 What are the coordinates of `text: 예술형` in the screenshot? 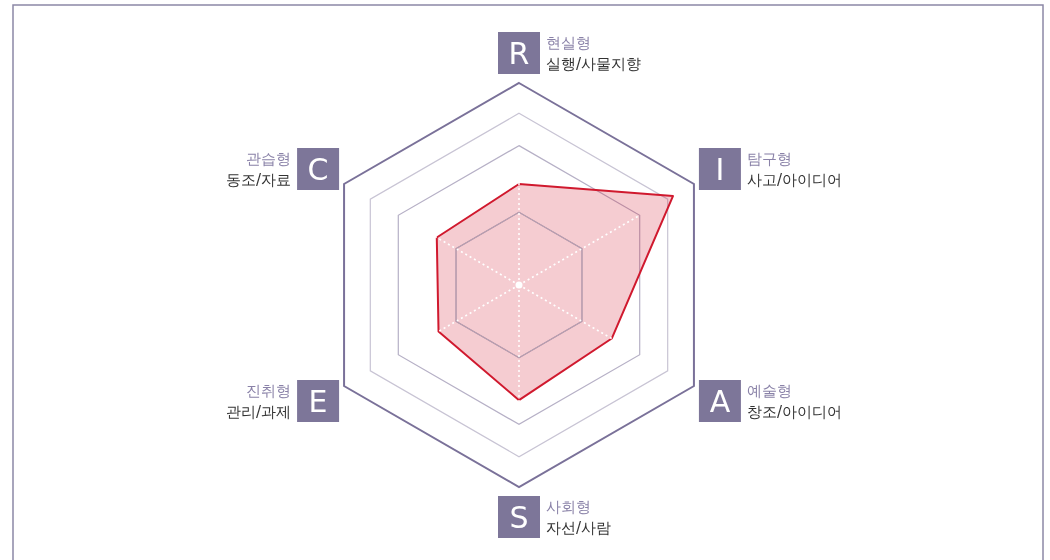 It's located at (769, 391).